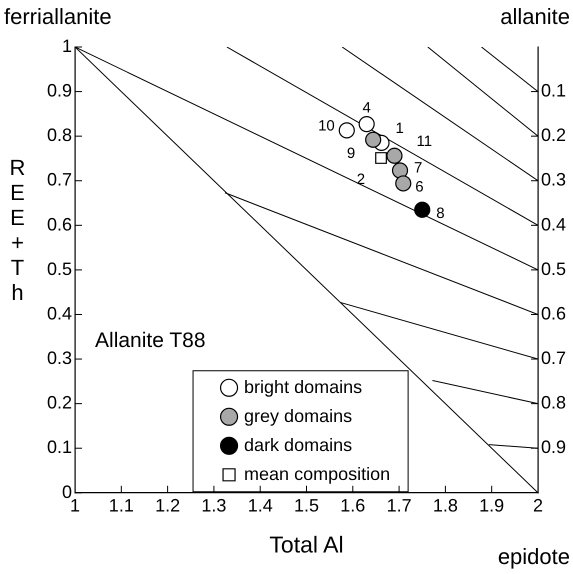  I want to click on y2-tick-label: 0.8, so click(553, 402).